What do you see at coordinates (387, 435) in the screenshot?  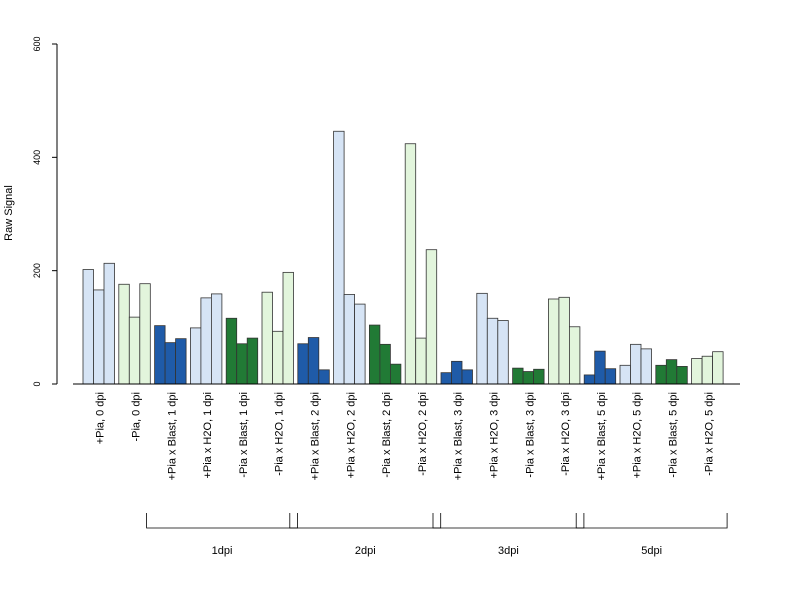 I see `x-tick-label: -Pia x Blast, 2 dpi` at bounding box center [387, 435].